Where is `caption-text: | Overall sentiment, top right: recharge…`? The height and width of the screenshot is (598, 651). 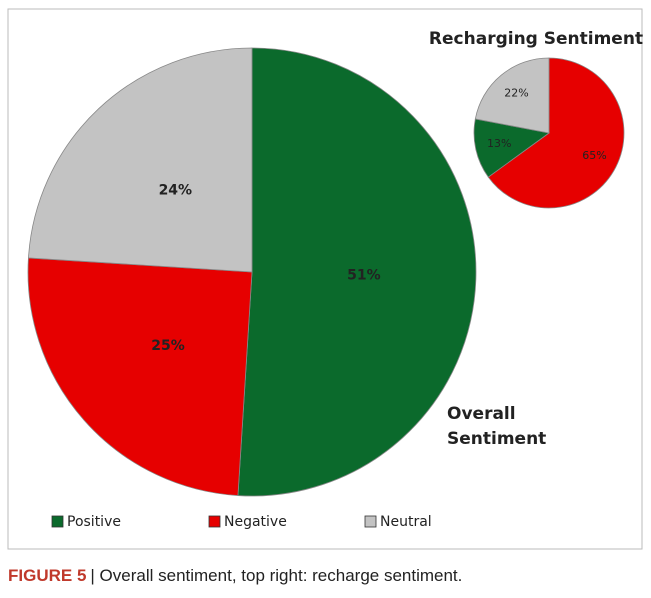
caption-text: | Overall sentiment, top right: recharge… is located at coordinates (276, 575).